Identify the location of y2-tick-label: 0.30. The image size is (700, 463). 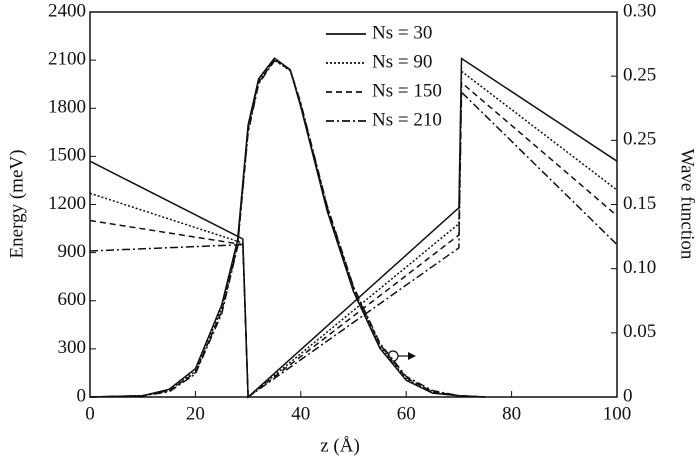
(639, 10).